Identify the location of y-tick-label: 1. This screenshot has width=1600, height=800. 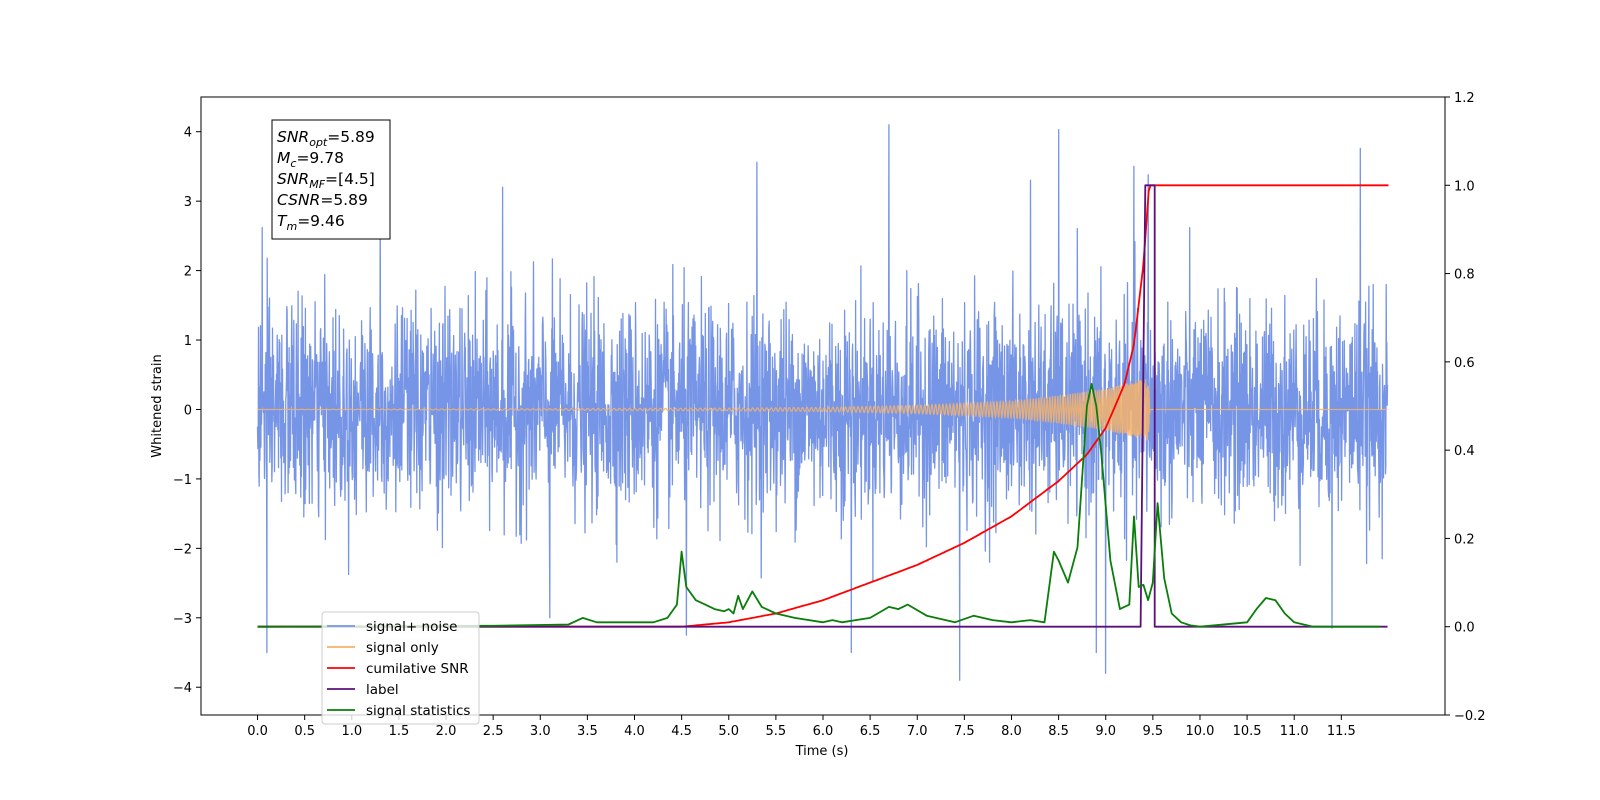
(188, 341).